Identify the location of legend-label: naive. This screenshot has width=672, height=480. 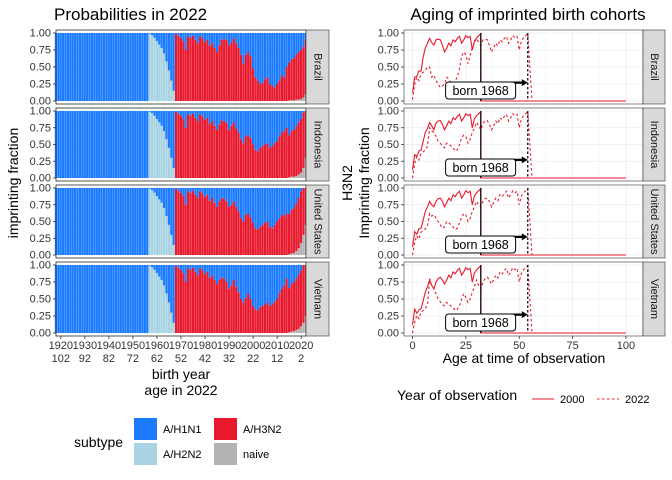
(256, 455).